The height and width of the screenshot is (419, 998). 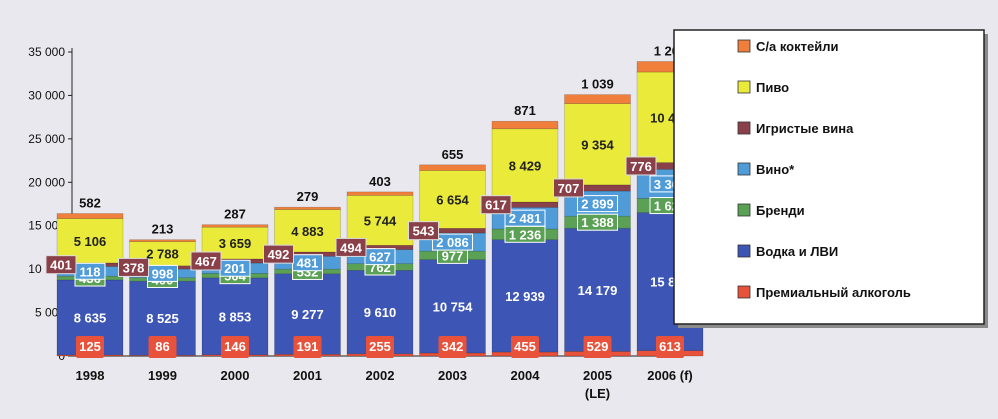 I want to click on data-label: 1 236, so click(x=525, y=234).